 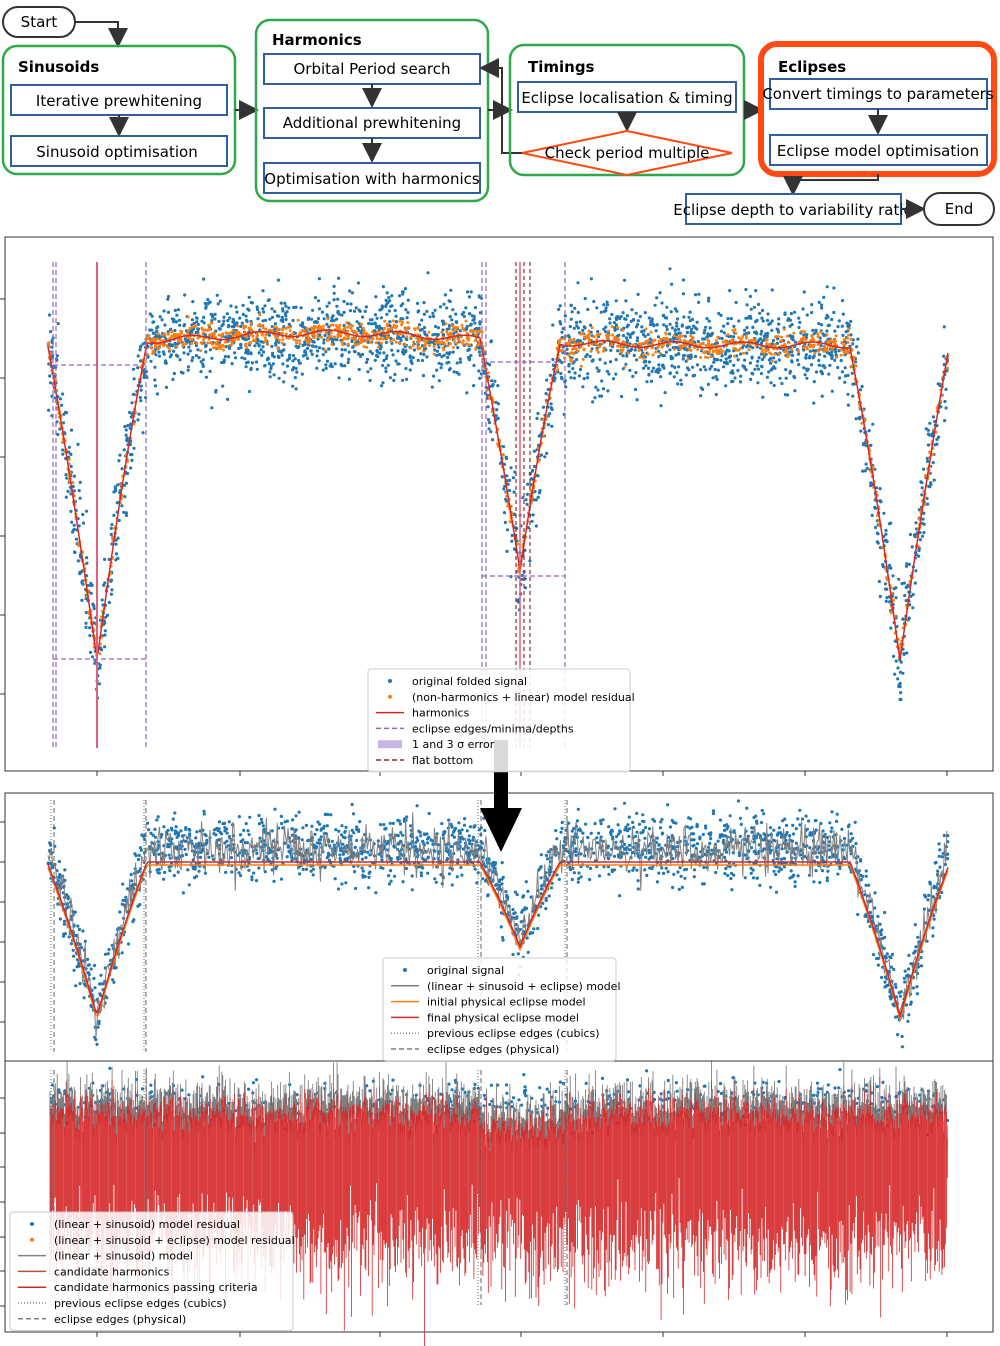 I want to click on optimisation-with-harmonics-label: Optimisation with harmonics, so click(x=372, y=179).